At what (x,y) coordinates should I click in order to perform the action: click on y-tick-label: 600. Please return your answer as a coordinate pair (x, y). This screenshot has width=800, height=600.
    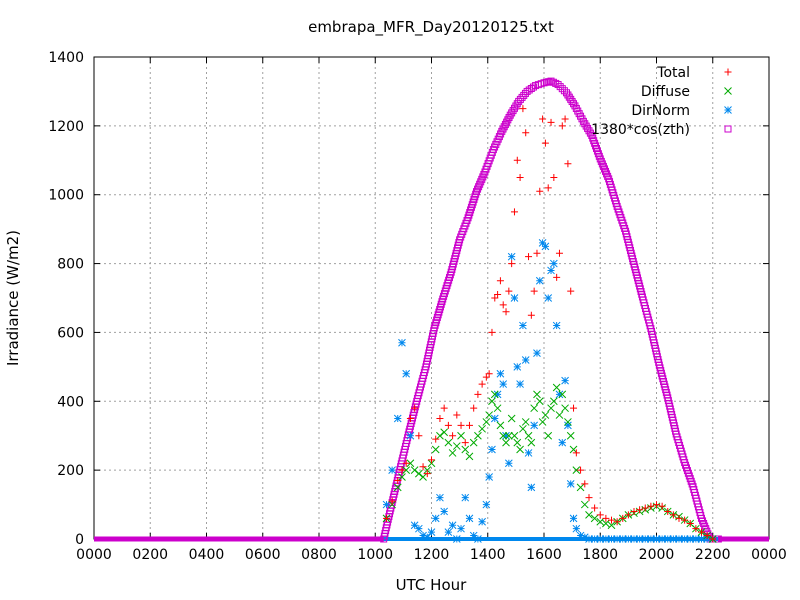
    Looking at the image, I should click on (70, 333).